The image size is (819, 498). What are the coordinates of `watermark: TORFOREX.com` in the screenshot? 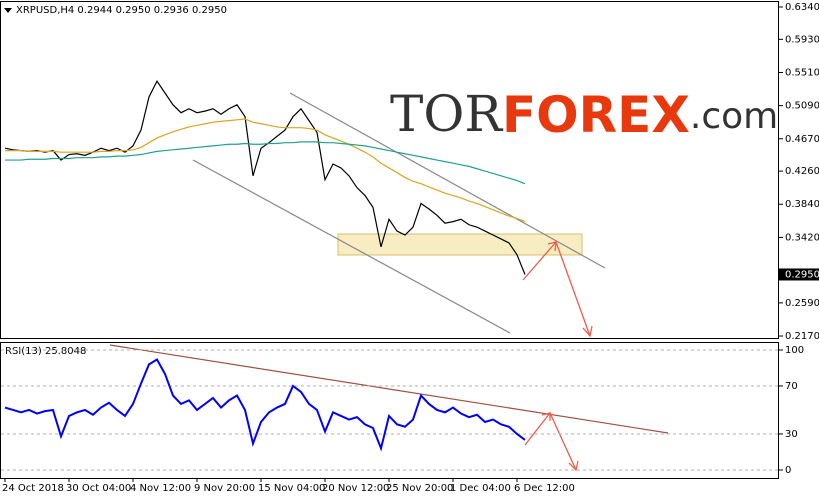 It's located at (584, 114).